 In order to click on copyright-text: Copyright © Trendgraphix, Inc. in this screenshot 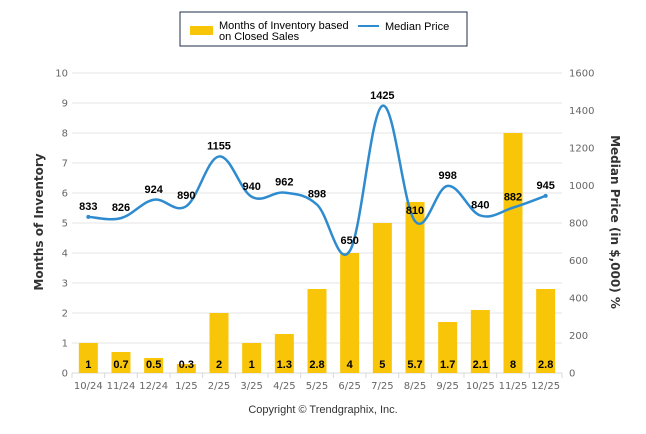, I will do `click(322, 410)`.